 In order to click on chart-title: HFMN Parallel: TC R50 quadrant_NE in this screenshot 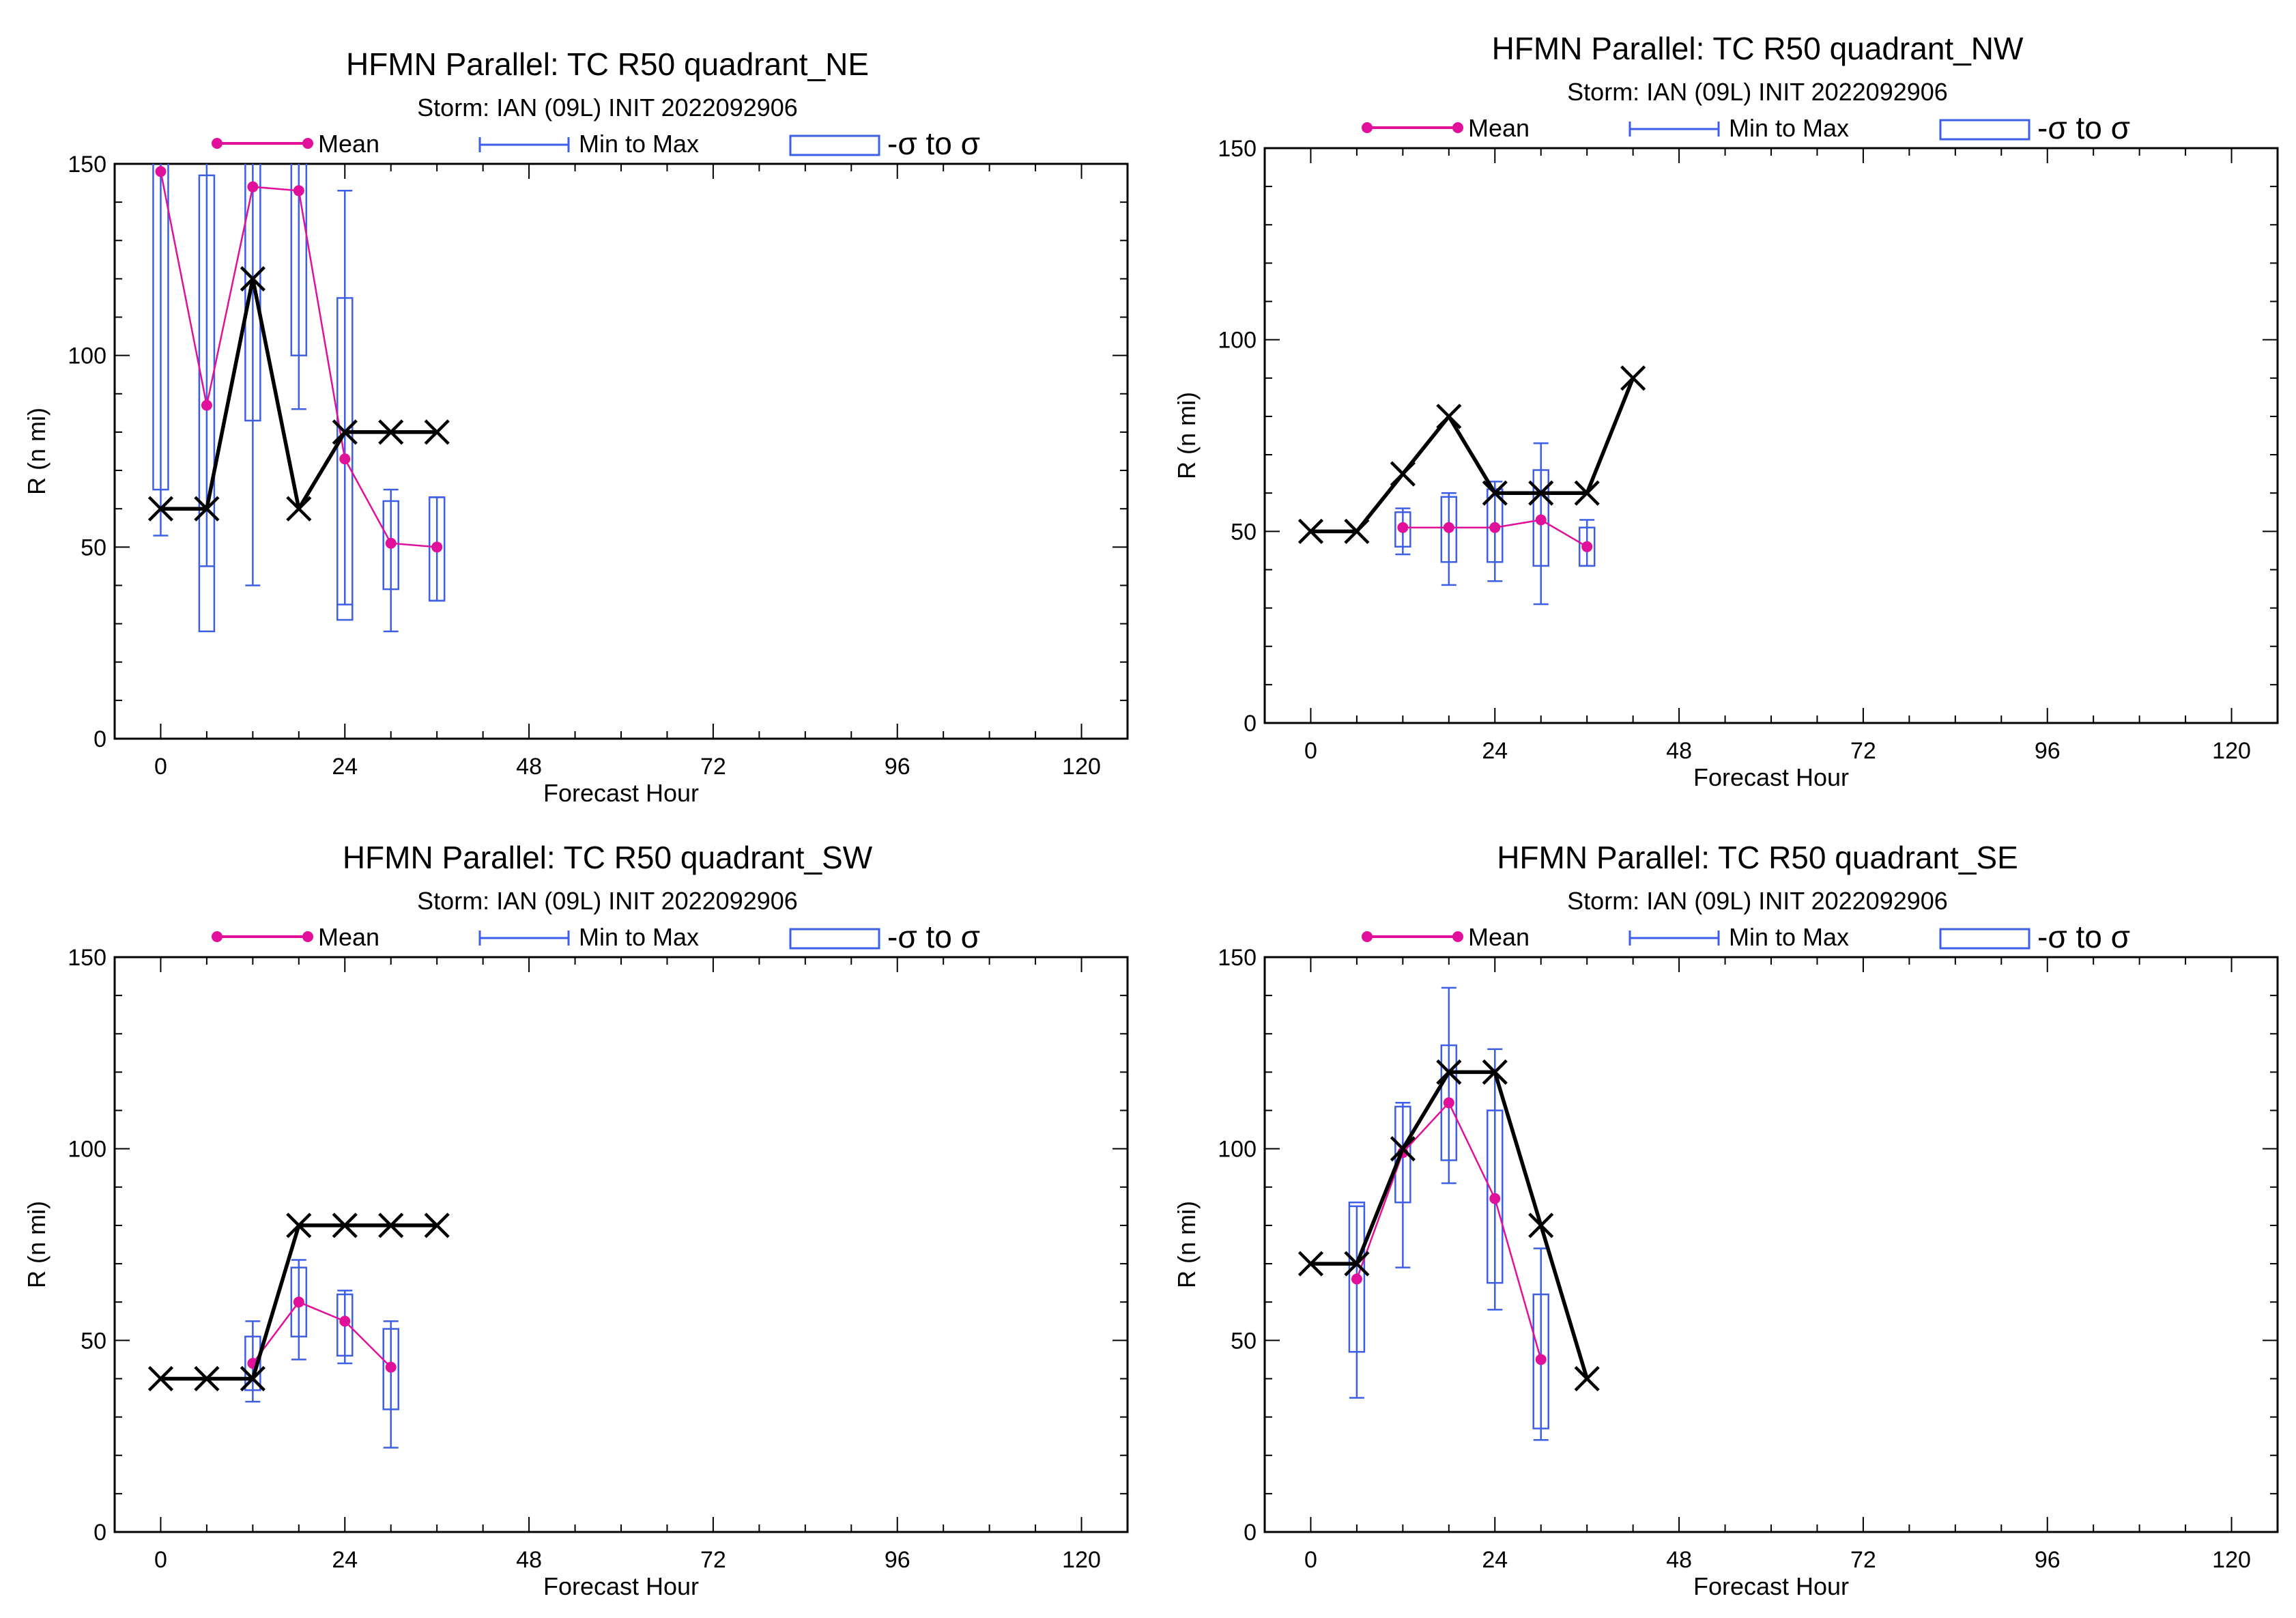, I will do `click(608, 64)`.